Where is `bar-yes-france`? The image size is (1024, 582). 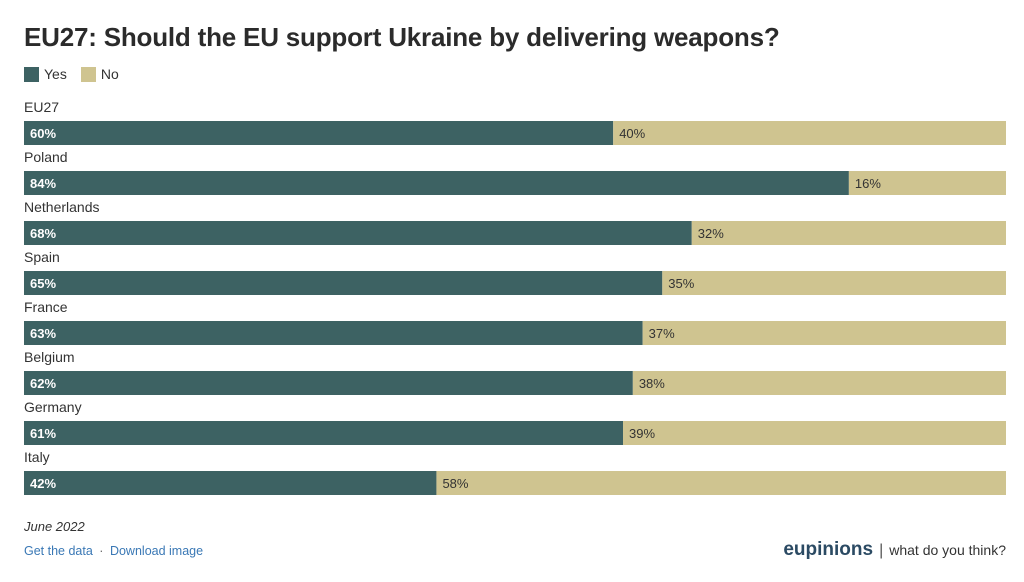 bar-yes-france is located at coordinates (333, 333).